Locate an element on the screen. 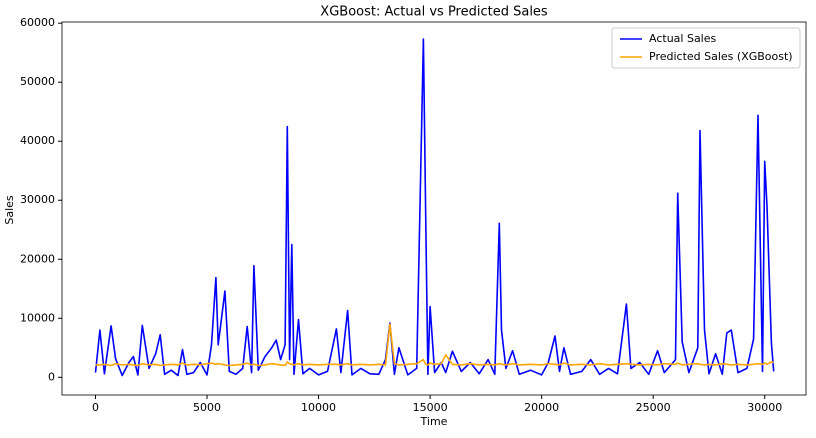 The image size is (816, 438). legend-box is located at coordinates (706, 48).